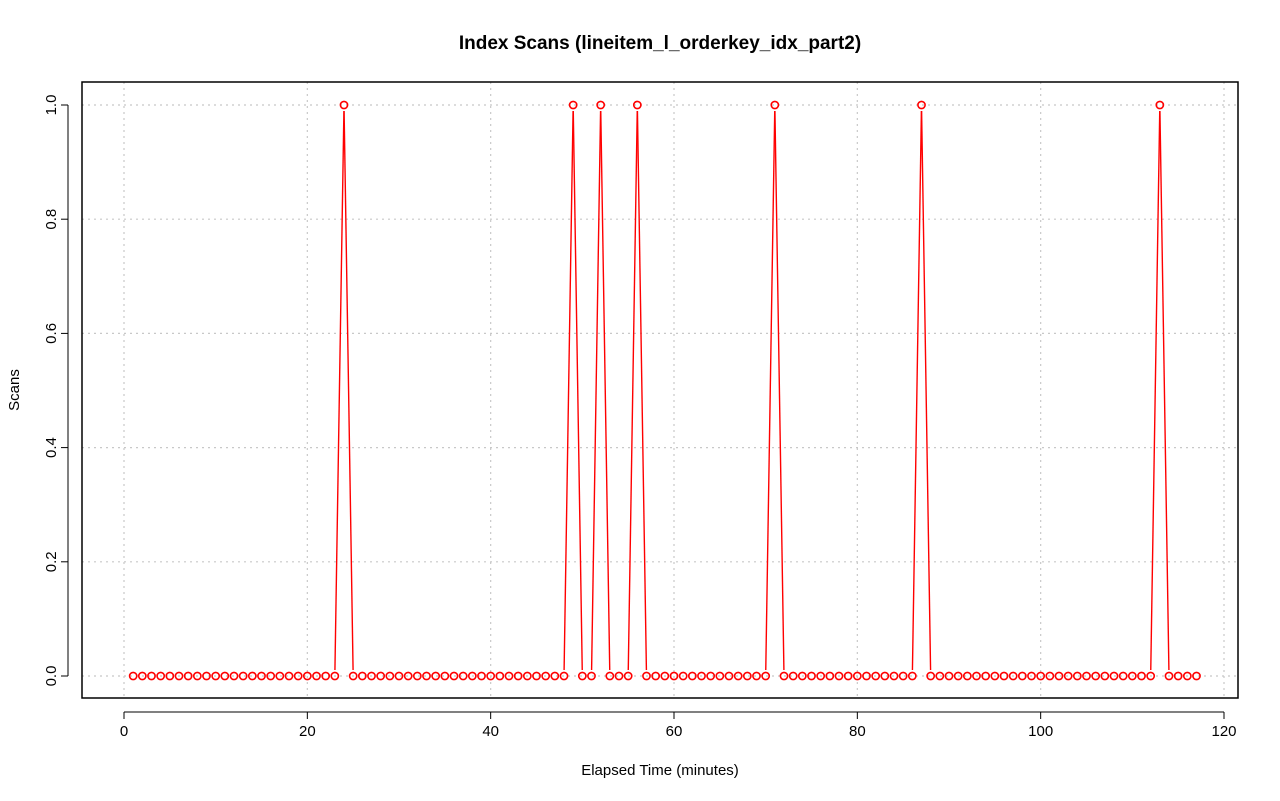 The width and height of the screenshot is (1280, 801). Describe the element at coordinates (51, 676) in the screenshot. I see `y-tick-label-0.0: 0.0` at that location.